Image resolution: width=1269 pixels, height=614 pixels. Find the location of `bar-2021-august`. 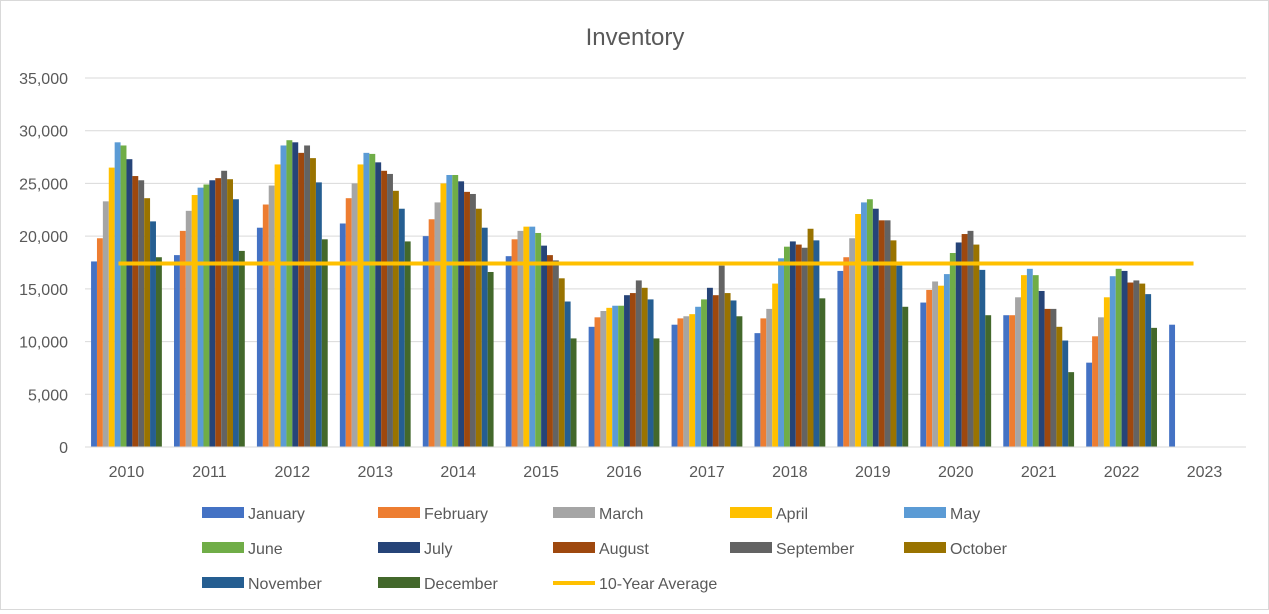

bar-2021-august is located at coordinates (1047, 377).